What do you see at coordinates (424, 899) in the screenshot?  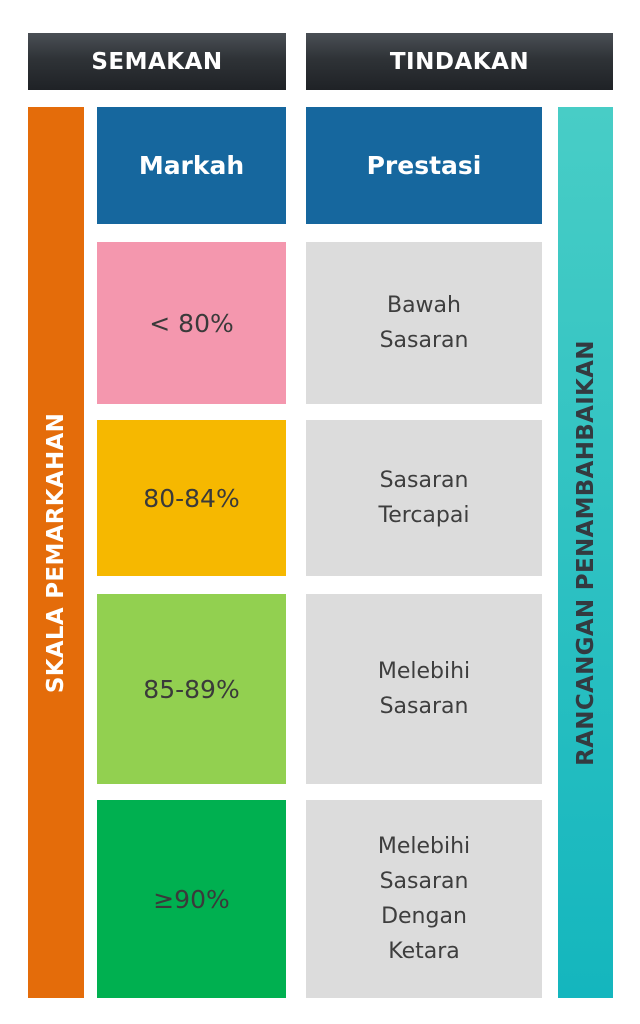 I see `performance-cell-melebihi-sasaran-dengan-ketara: Melebihi Sasaran Dengan Ketara` at bounding box center [424, 899].